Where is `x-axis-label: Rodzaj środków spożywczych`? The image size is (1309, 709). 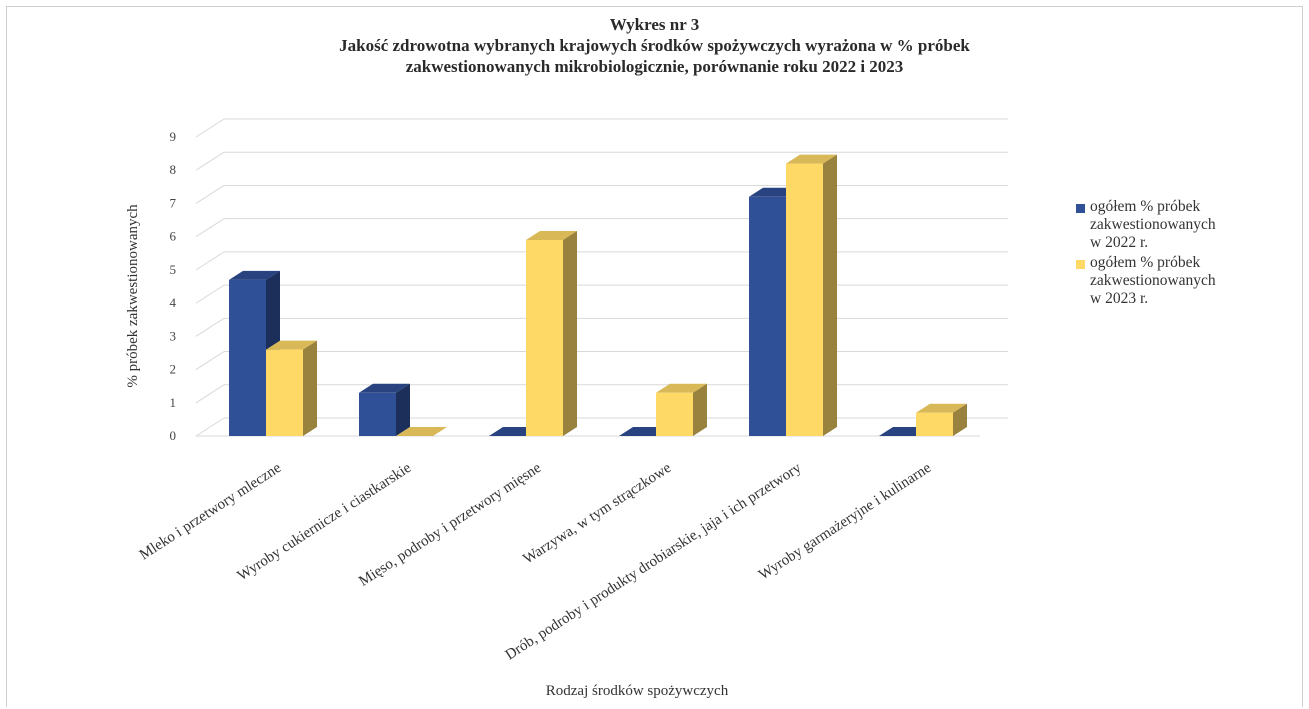
x-axis-label: Rodzaj środków spożywczych is located at coordinates (637, 691).